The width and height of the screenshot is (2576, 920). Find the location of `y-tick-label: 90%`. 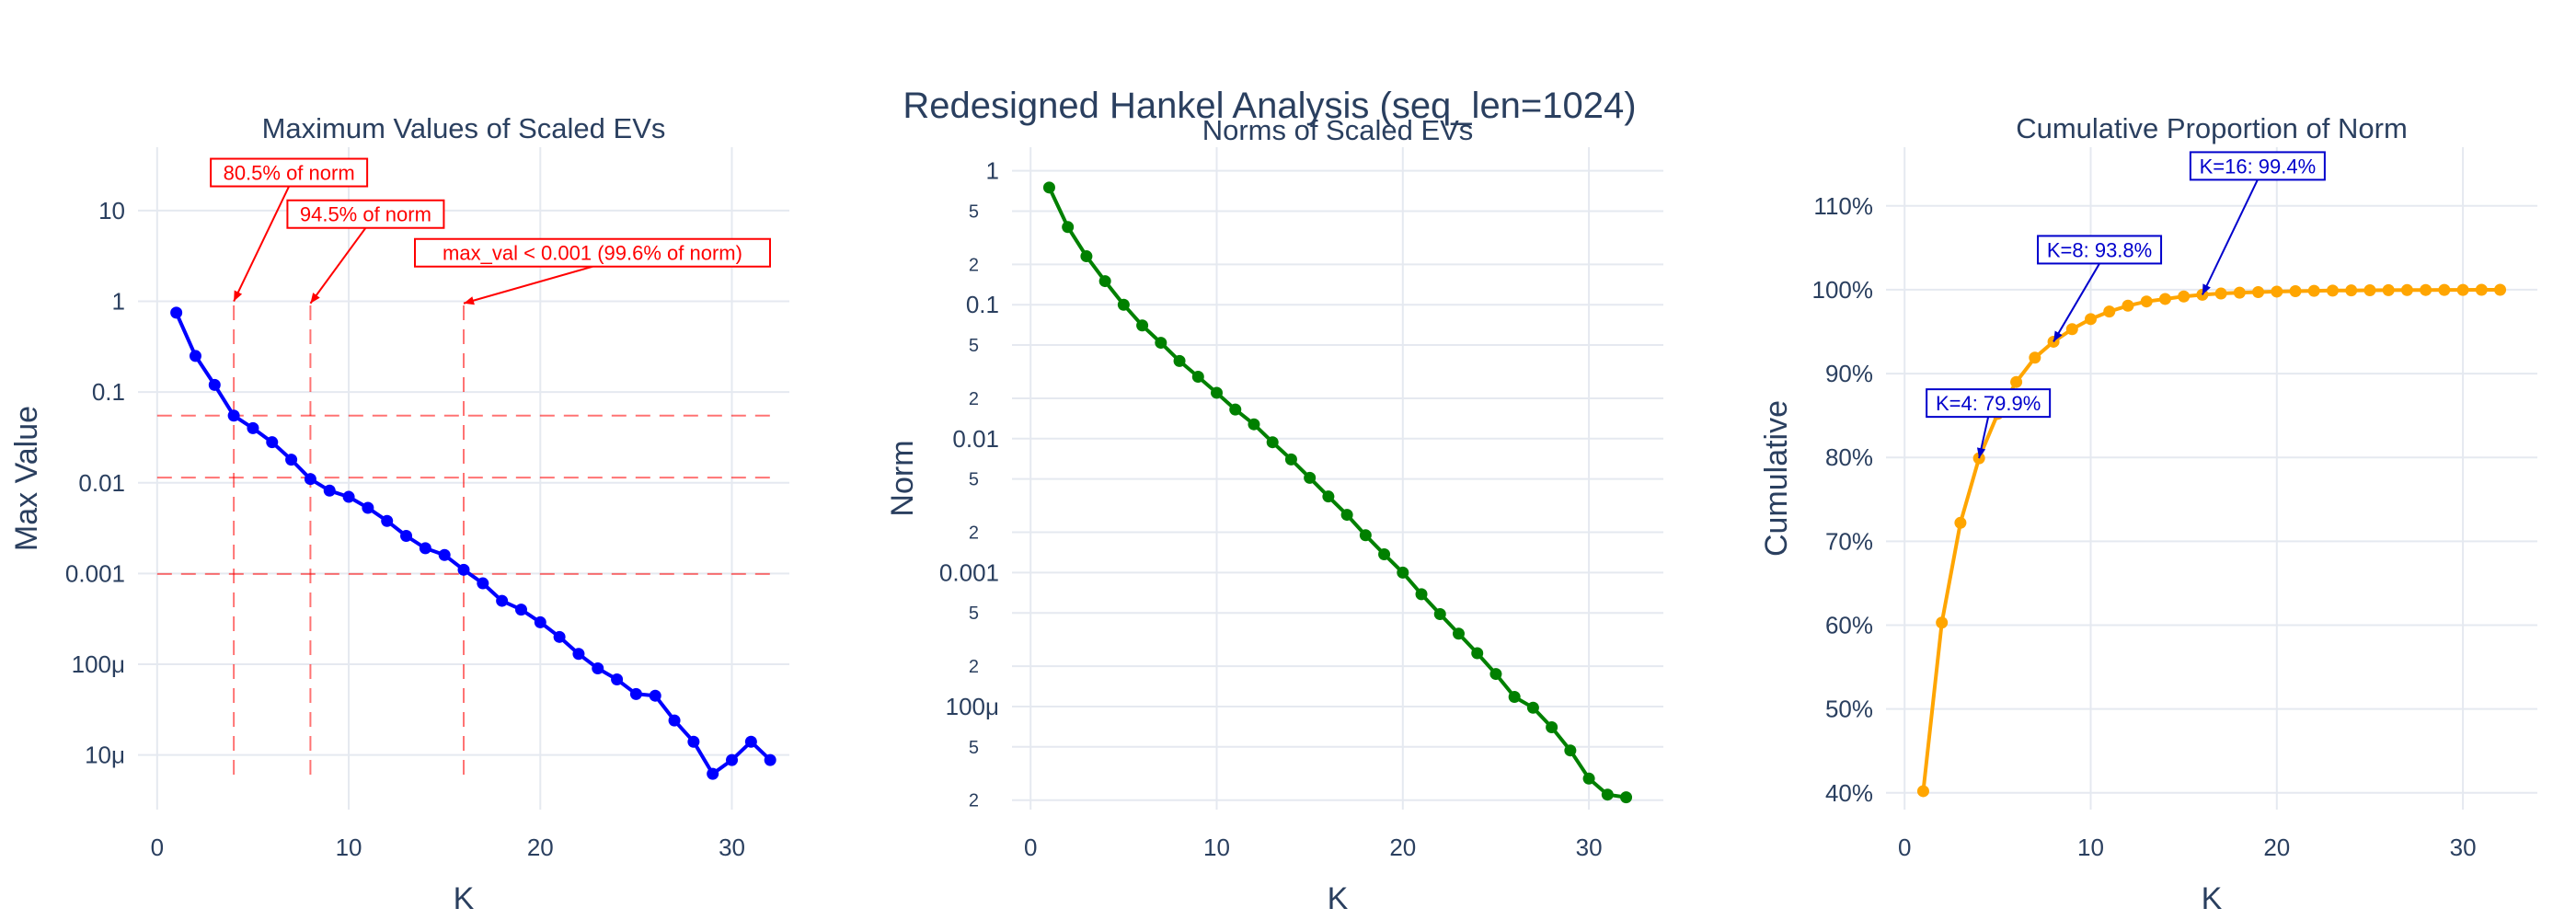

y-tick-label: 90% is located at coordinates (1849, 373).